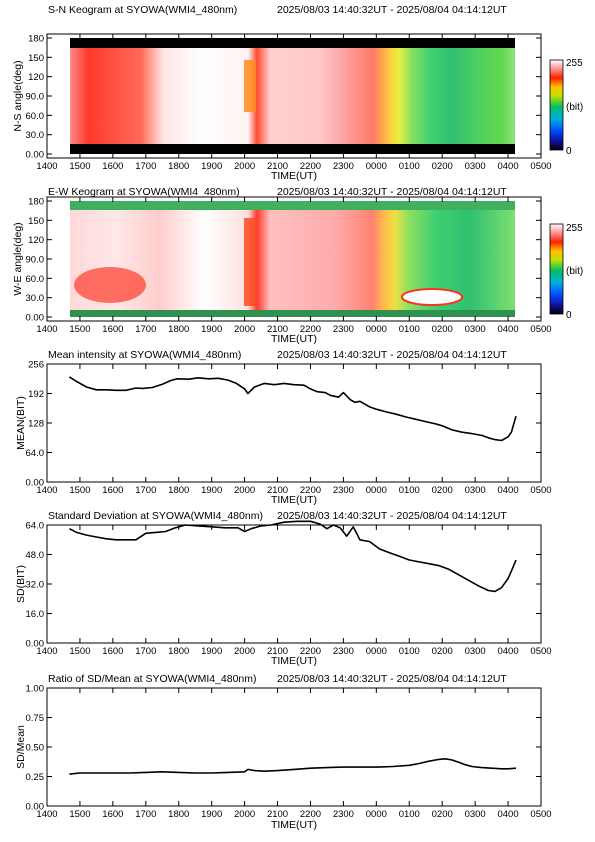  What do you see at coordinates (36, 394) in the screenshot?
I see `mean-y-tick-label: 192` at bounding box center [36, 394].